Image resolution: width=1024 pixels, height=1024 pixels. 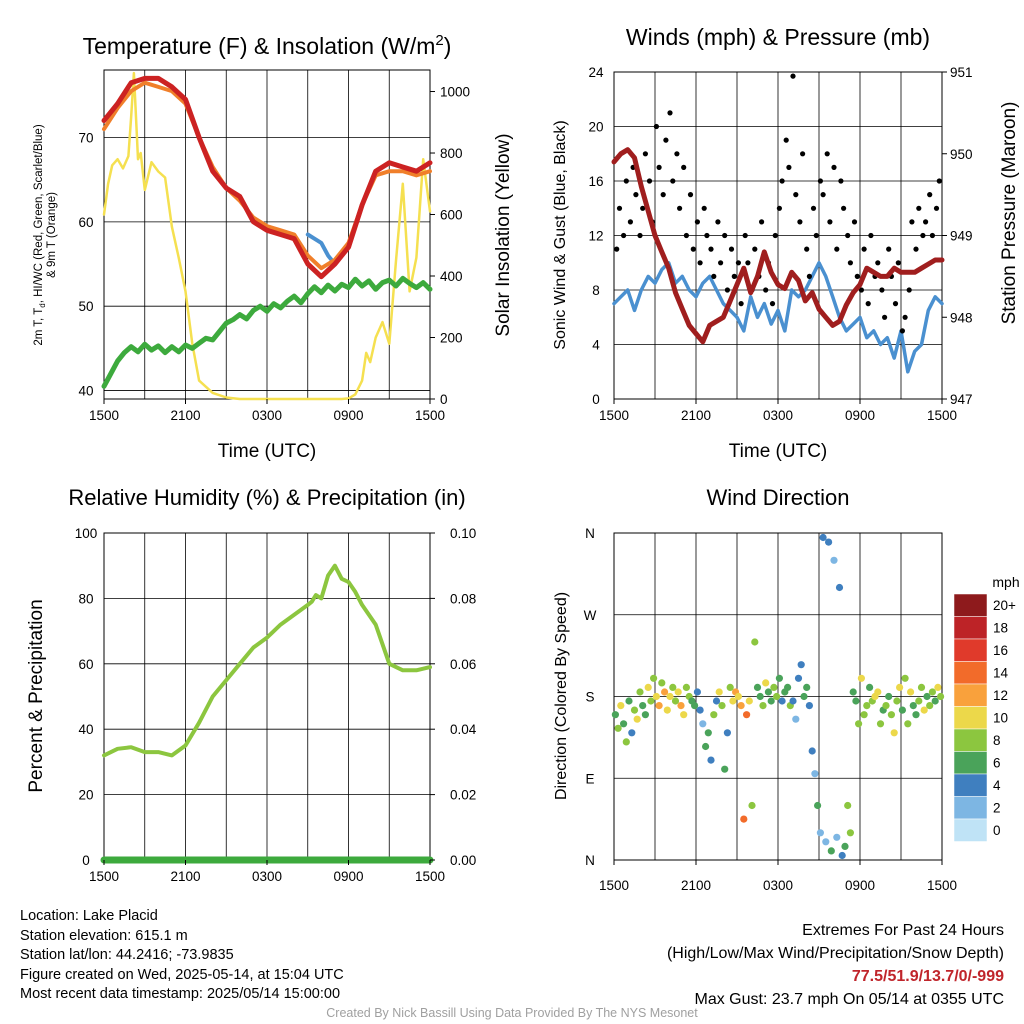 I want to click on humidity-y-label: Percent & Precipitation, so click(x=36, y=695).